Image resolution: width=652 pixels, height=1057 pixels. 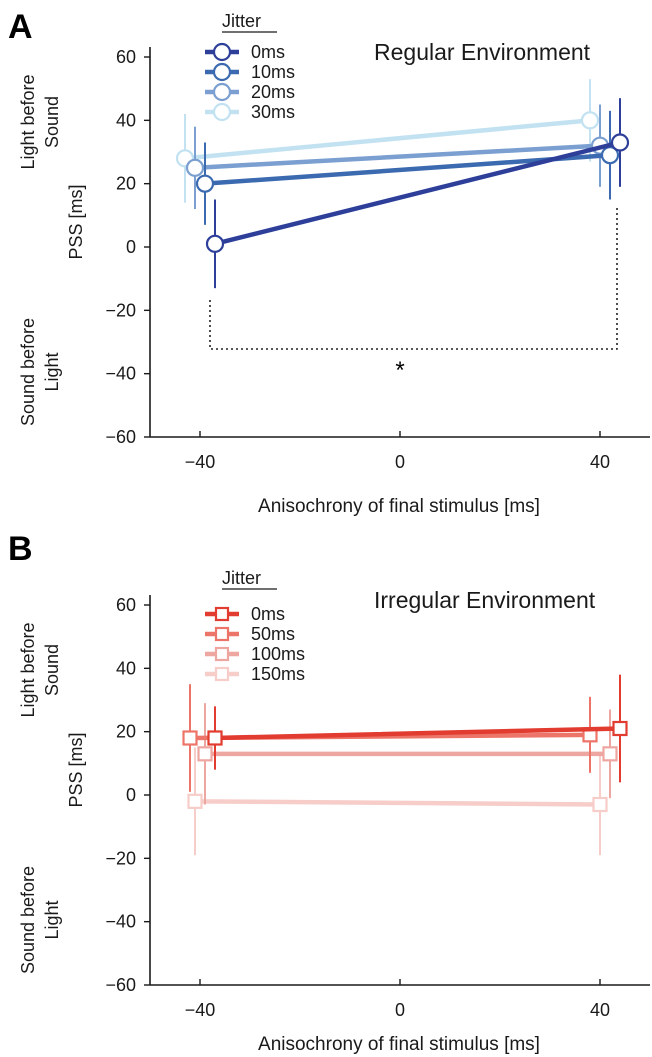 I want to click on legend-entry-label: 10ms, so click(x=273, y=72).